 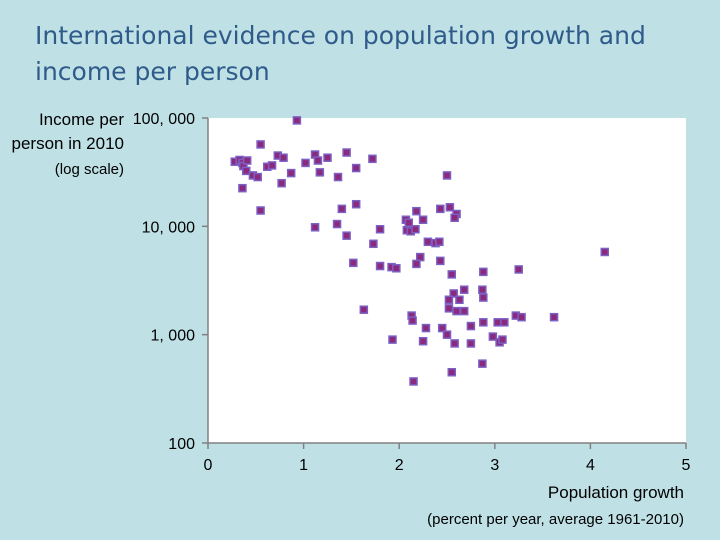 What do you see at coordinates (173, 336) in the screenshot?
I see `y-tick-label: 1, 000` at bounding box center [173, 336].